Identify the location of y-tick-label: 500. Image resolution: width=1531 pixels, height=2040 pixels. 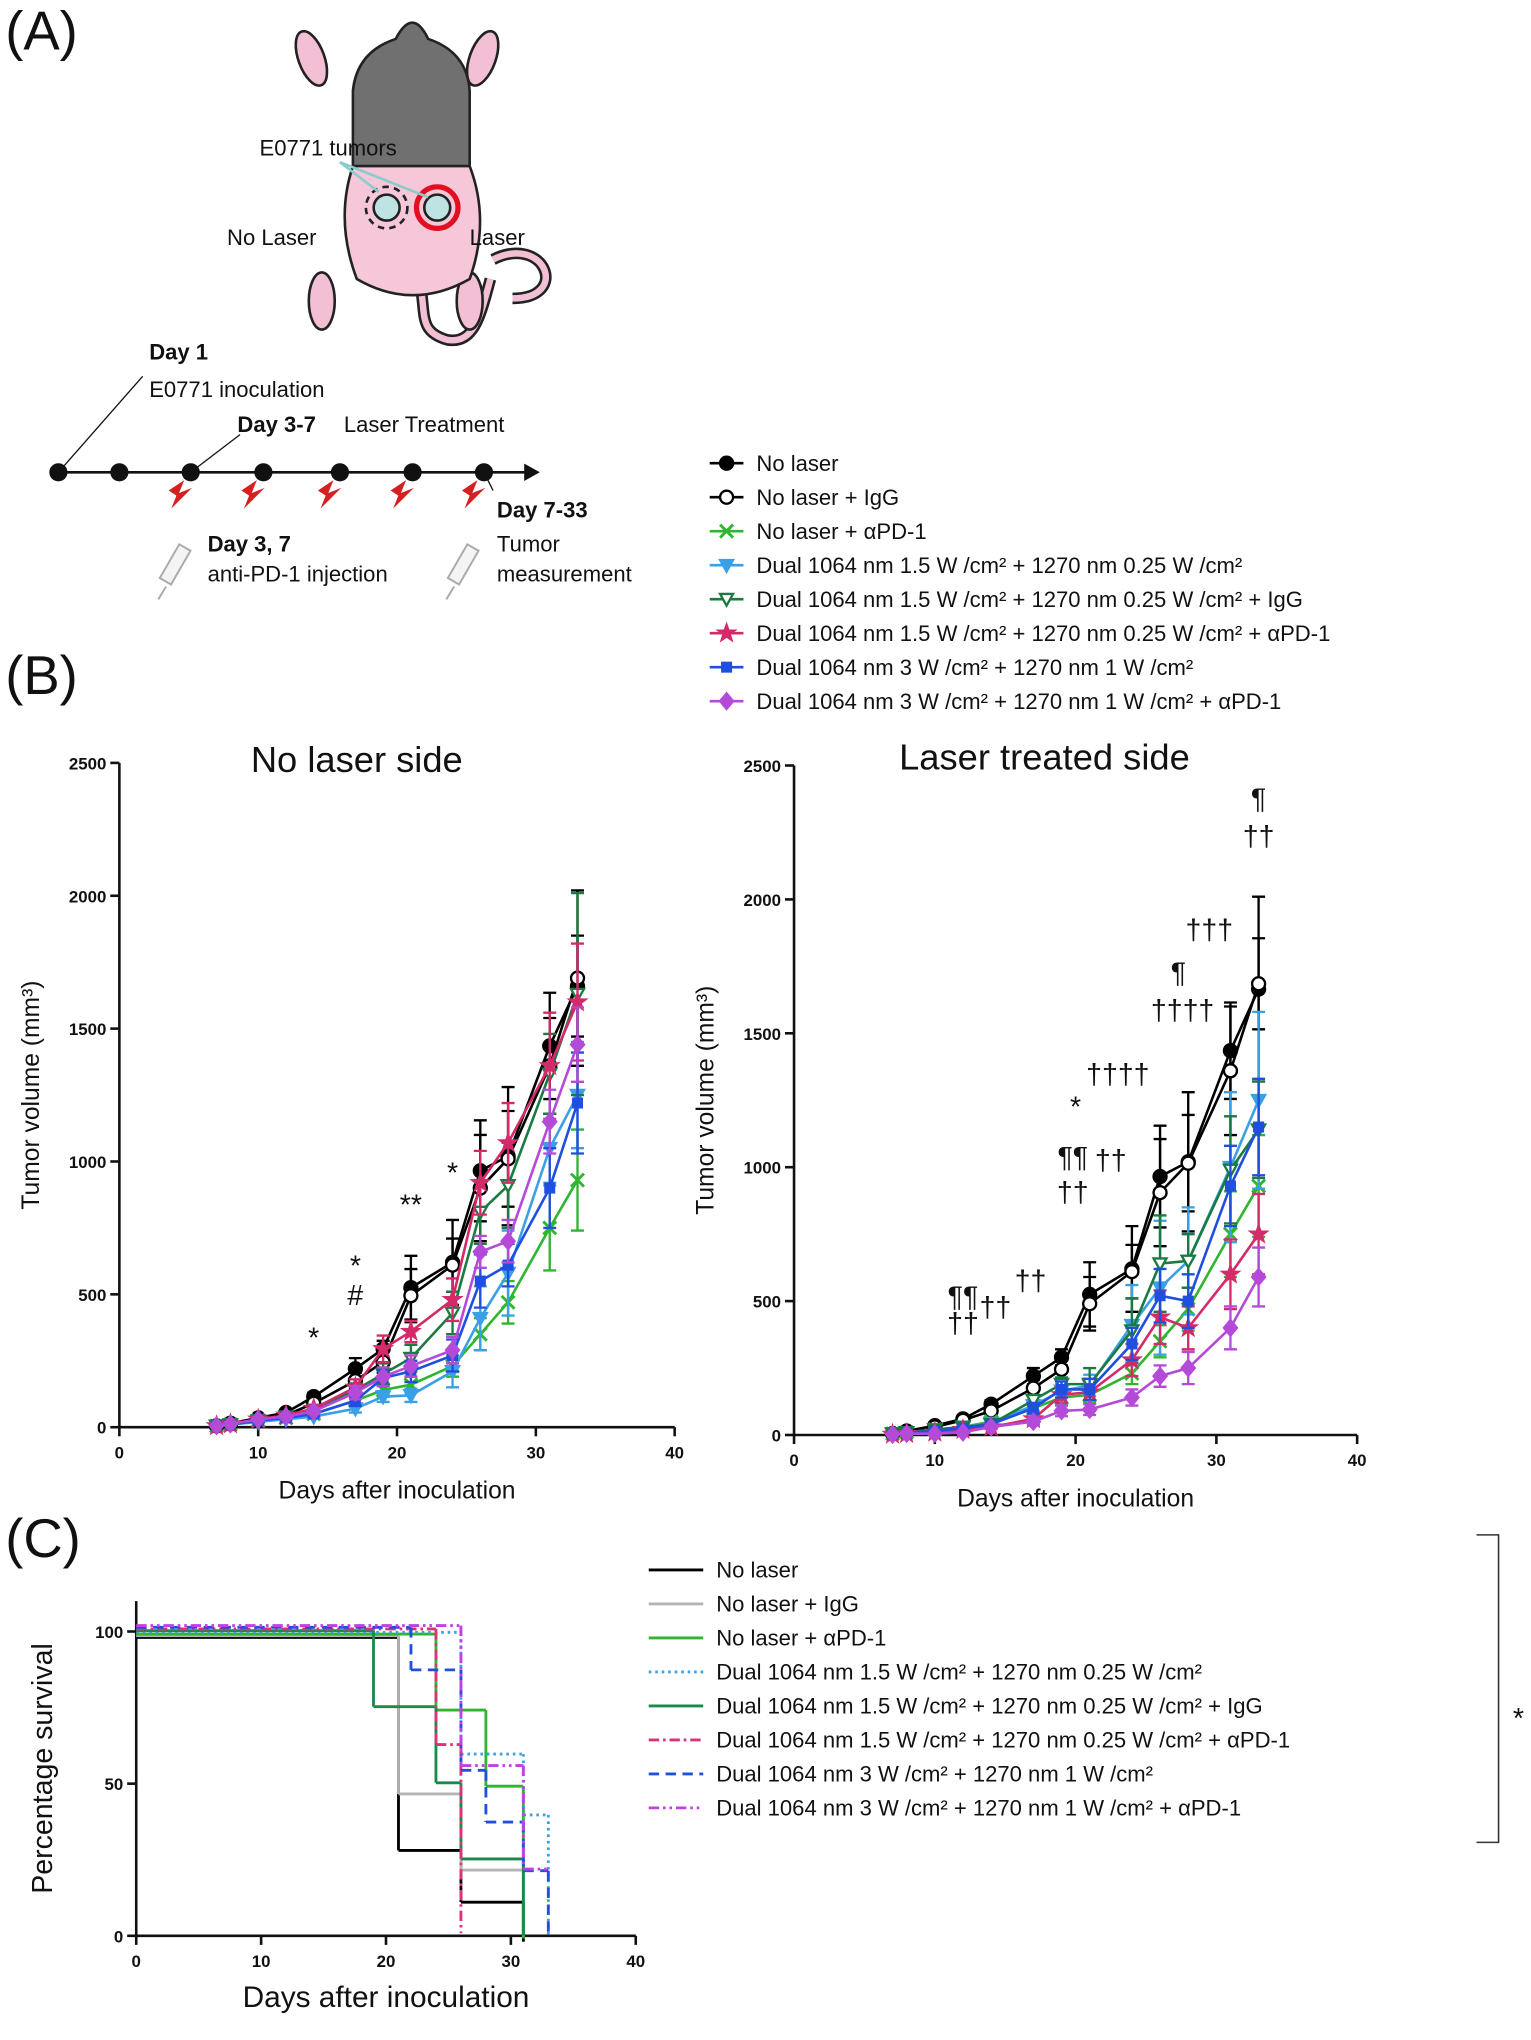
(92, 1295).